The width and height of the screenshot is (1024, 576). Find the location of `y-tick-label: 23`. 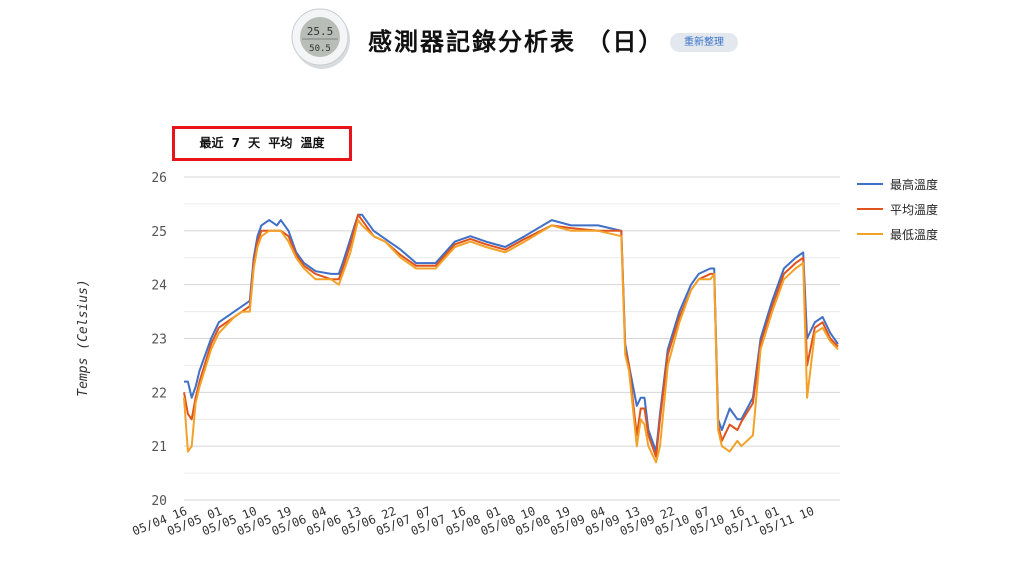

y-tick-label: 23 is located at coordinates (159, 340).